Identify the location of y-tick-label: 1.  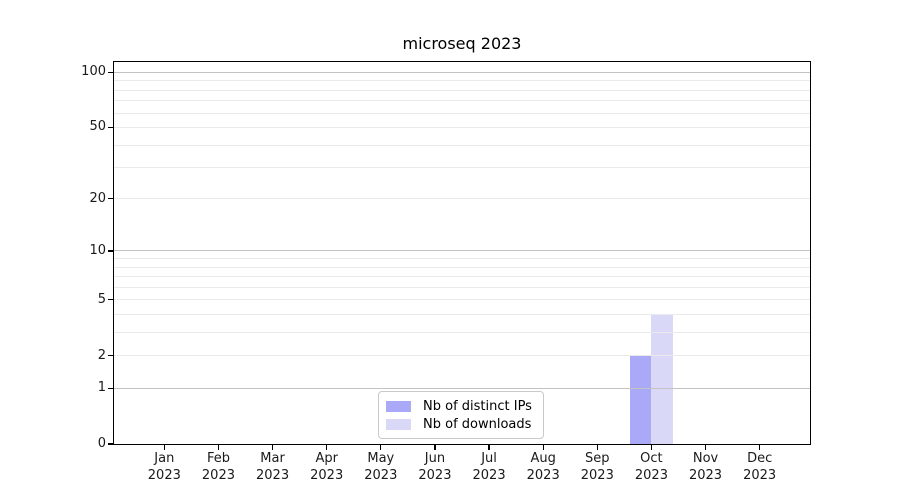
(101, 388).